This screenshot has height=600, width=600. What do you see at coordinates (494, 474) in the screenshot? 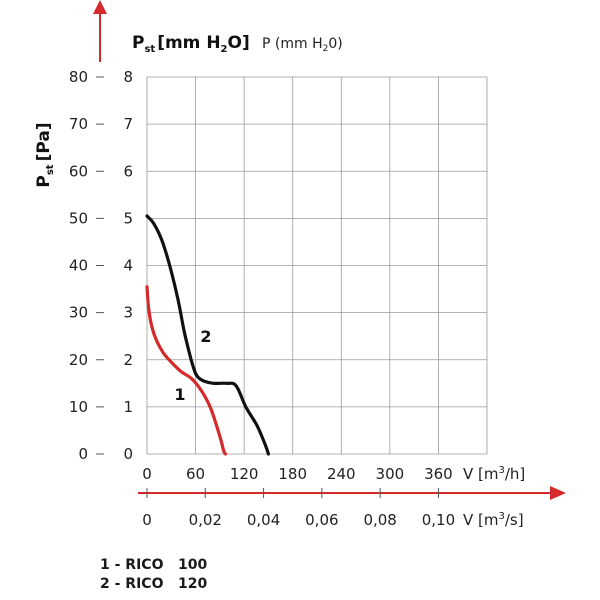
I see `x-axis-label-m3h: V [m3/h]` at bounding box center [494, 474].